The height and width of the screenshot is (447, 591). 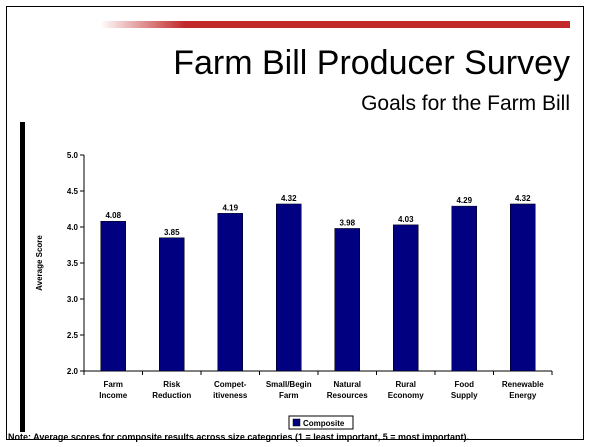 What do you see at coordinates (464, 200) in the screenshot?
I see `bar-value-label: 4.29` at bounding box center [464, 200].